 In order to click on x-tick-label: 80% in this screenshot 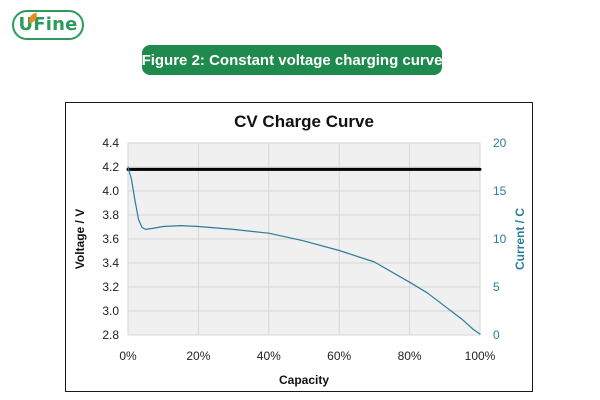, I will do `click(410, 356)`.